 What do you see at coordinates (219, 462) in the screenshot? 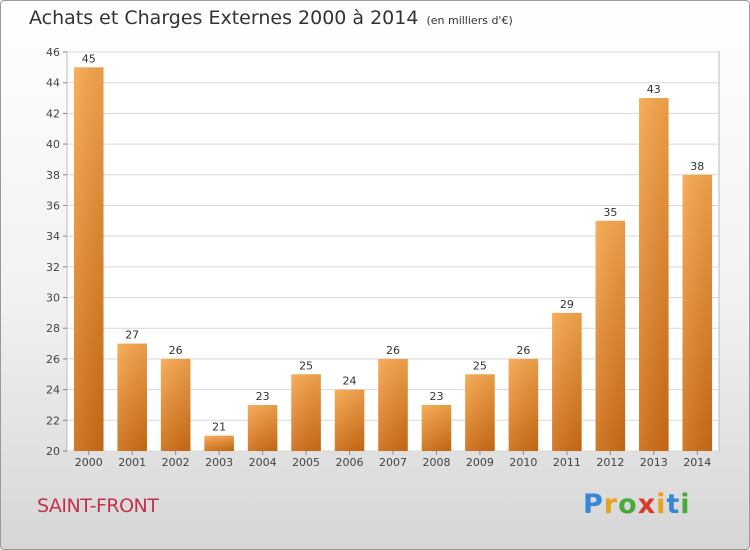
I see `x-tick-label: 2003` at bounding box center [219, 462].